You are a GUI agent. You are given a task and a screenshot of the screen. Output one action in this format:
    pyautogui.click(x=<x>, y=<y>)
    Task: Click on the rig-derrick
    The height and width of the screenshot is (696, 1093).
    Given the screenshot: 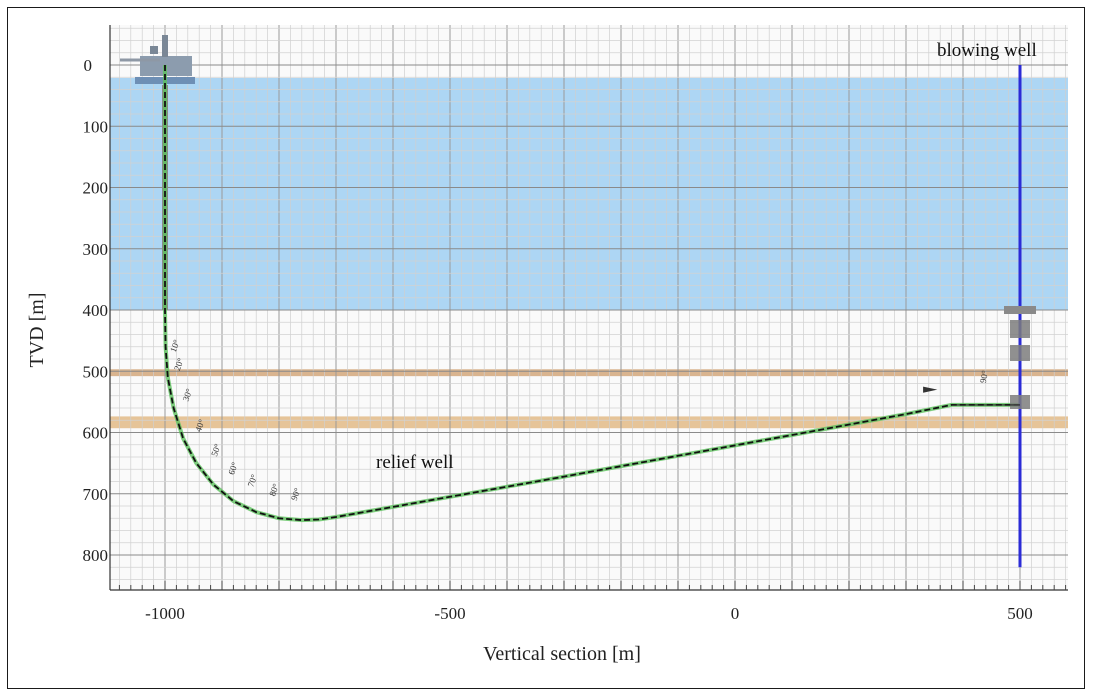 What is the action you would take?
    pyautogui.click(x=165, y=46)
    